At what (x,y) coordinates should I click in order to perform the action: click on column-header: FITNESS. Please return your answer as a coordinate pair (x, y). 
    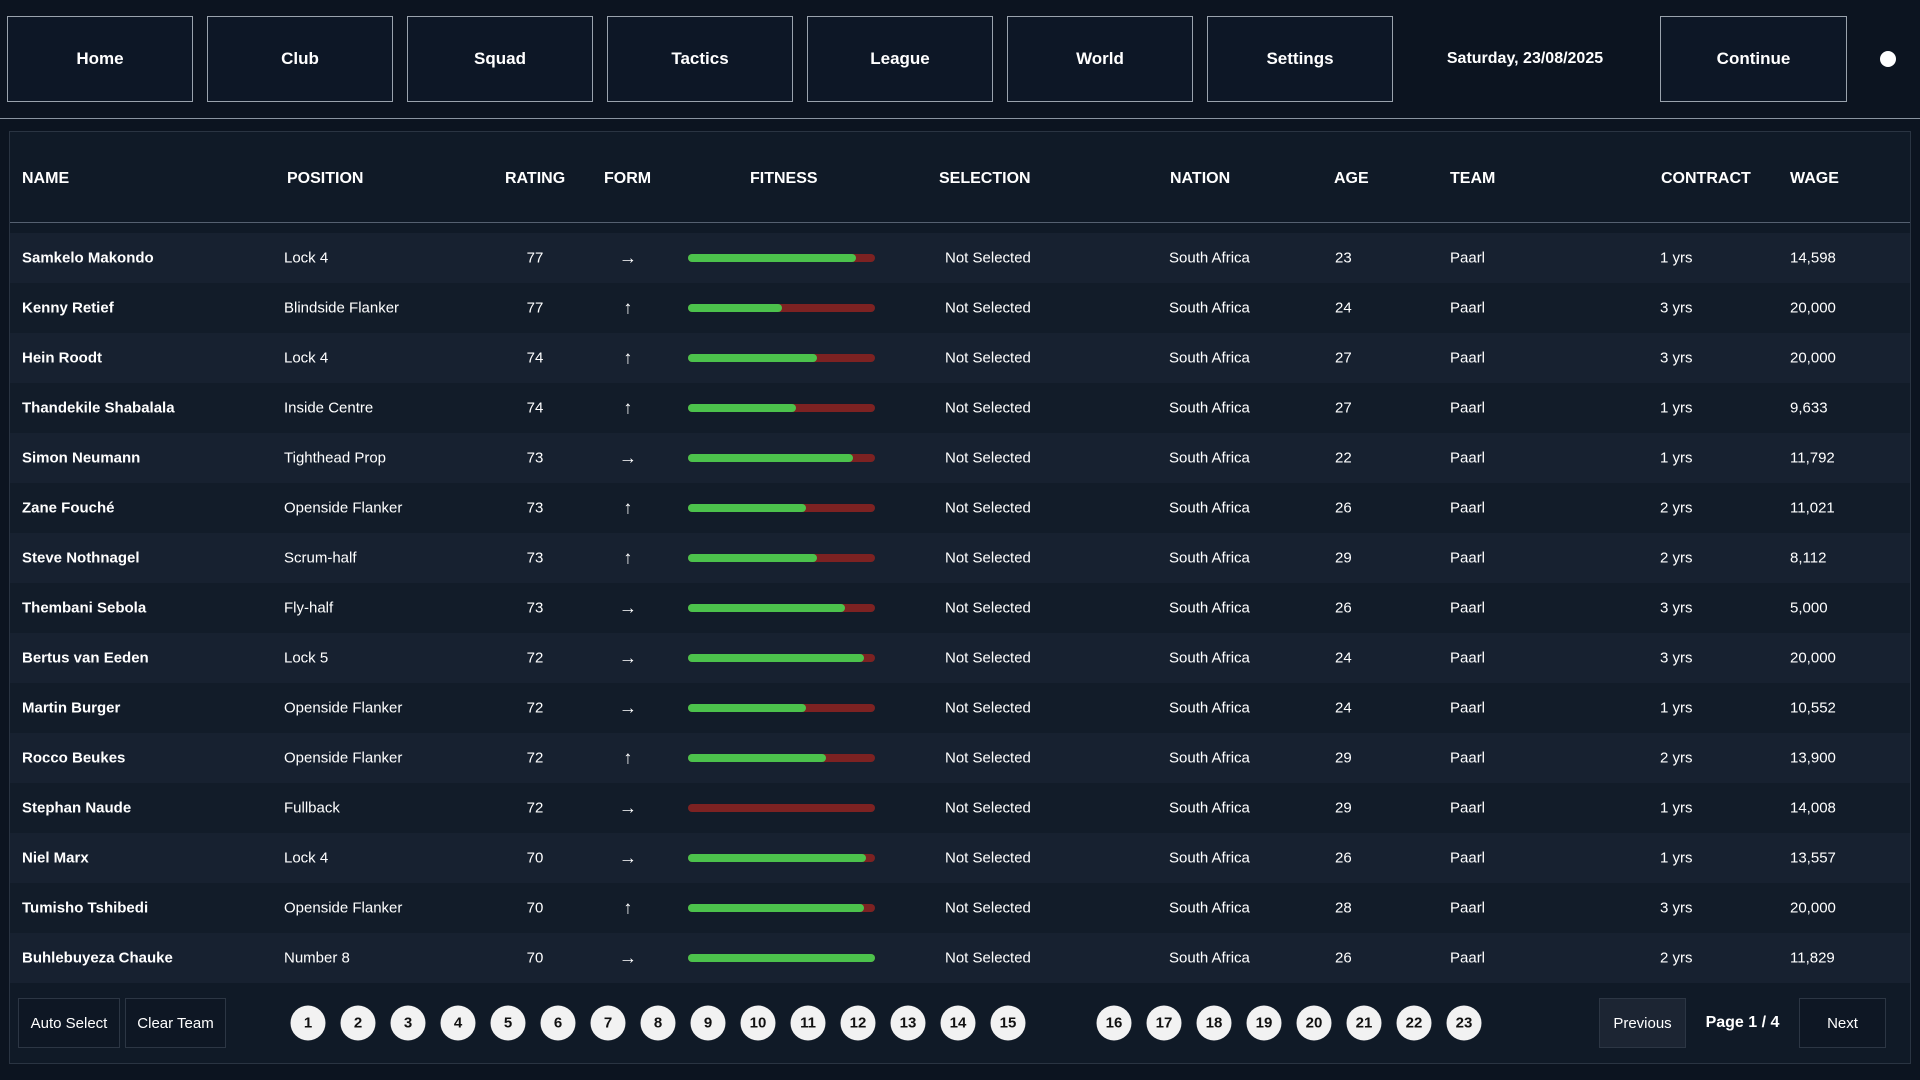
    Looking at the image, I should click on (784, 178).